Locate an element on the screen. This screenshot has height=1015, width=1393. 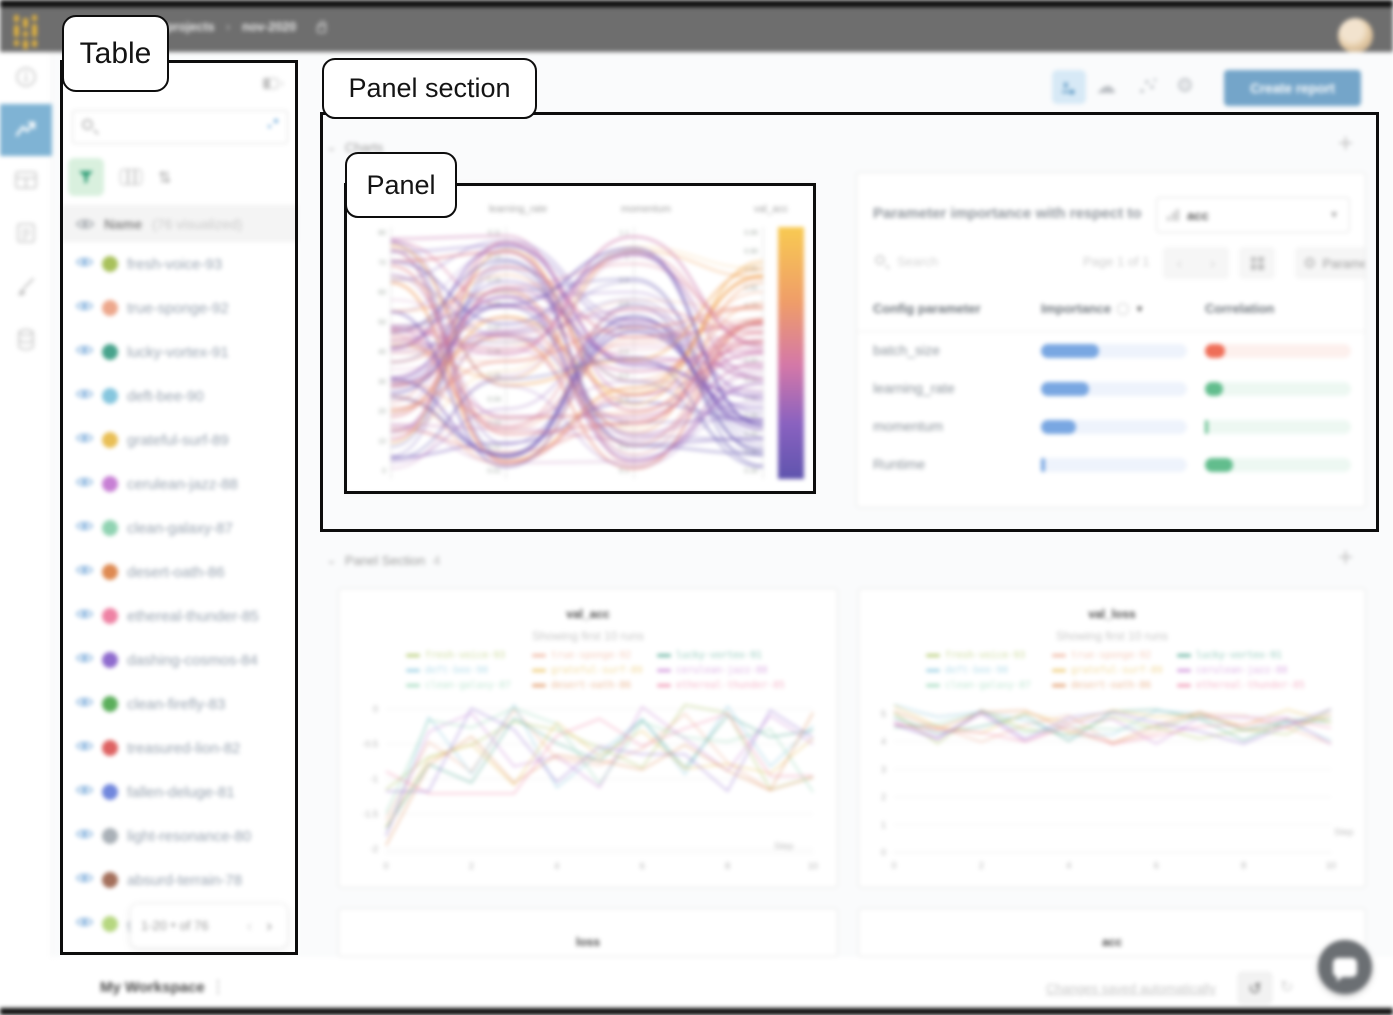
config-parameter-header: Config parameter is located at coordinates (927, 308).